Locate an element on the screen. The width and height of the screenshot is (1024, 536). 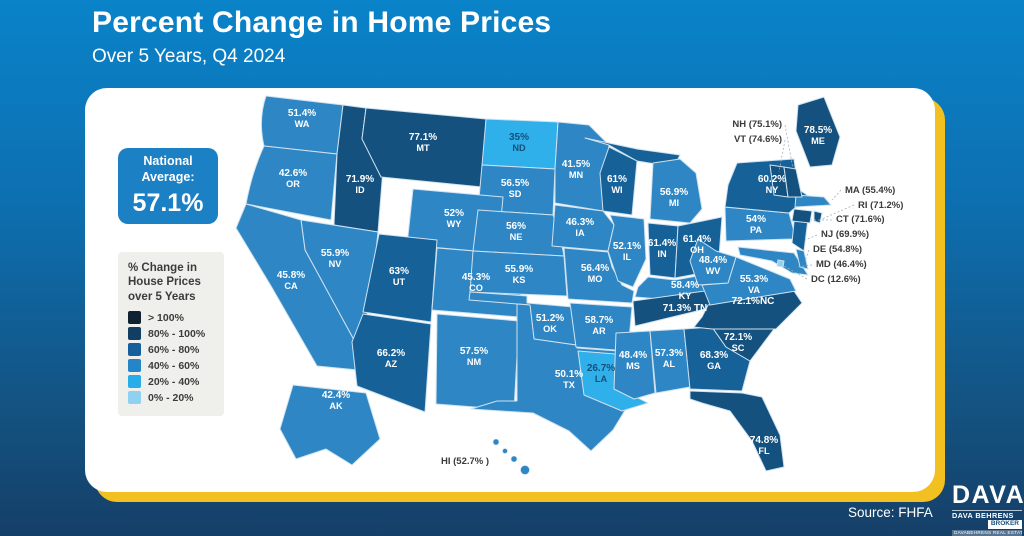
state-shape-tx is located at coordinates (553, 377).